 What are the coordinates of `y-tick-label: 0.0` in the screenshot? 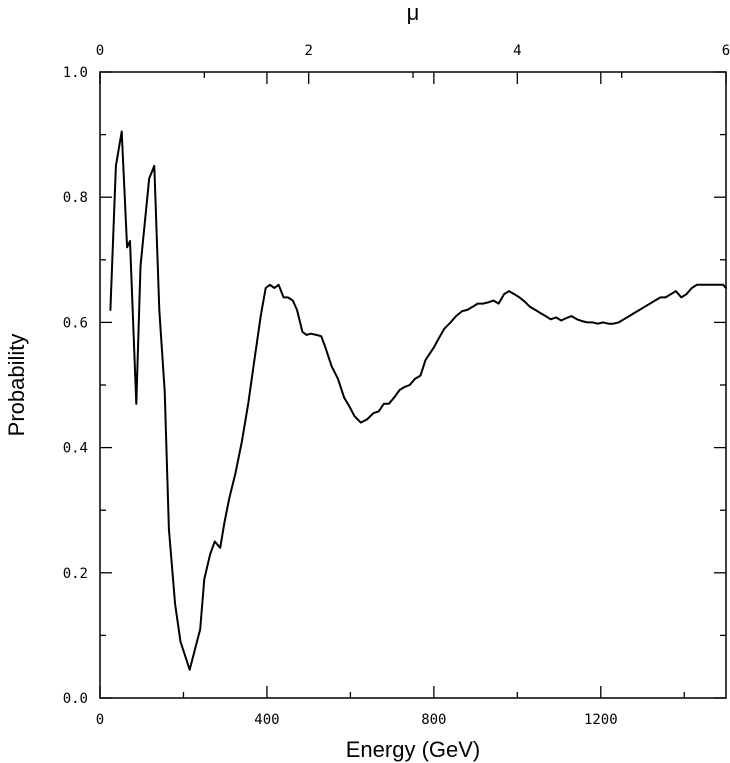 It's located at (75, 699).